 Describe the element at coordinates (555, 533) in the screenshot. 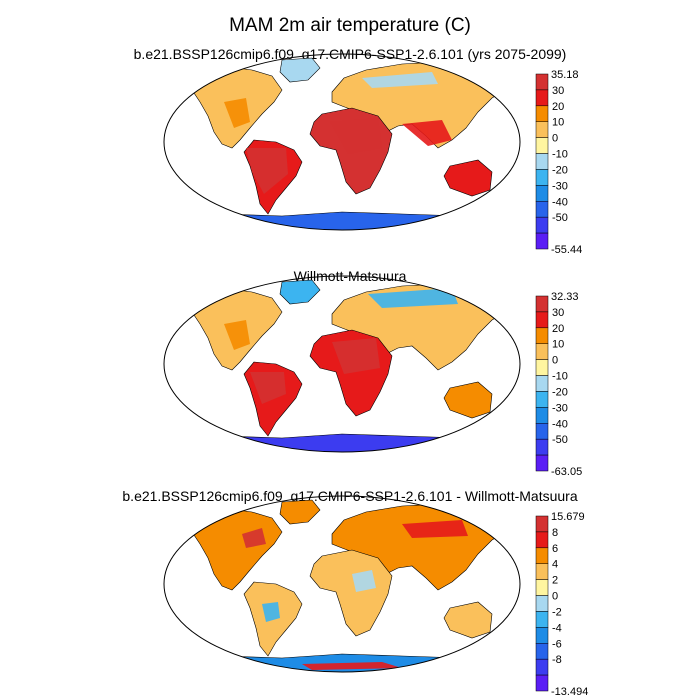

I see `colorbar-tick-label: 8` at that location.